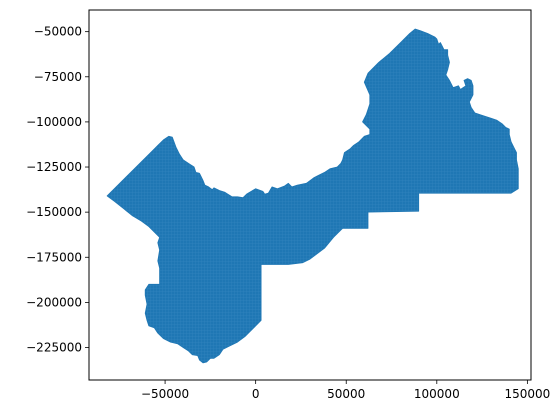 The width and height of the screenshot is (558, 417). I want to click on y-tick-label: −125000, so click(54, 167).